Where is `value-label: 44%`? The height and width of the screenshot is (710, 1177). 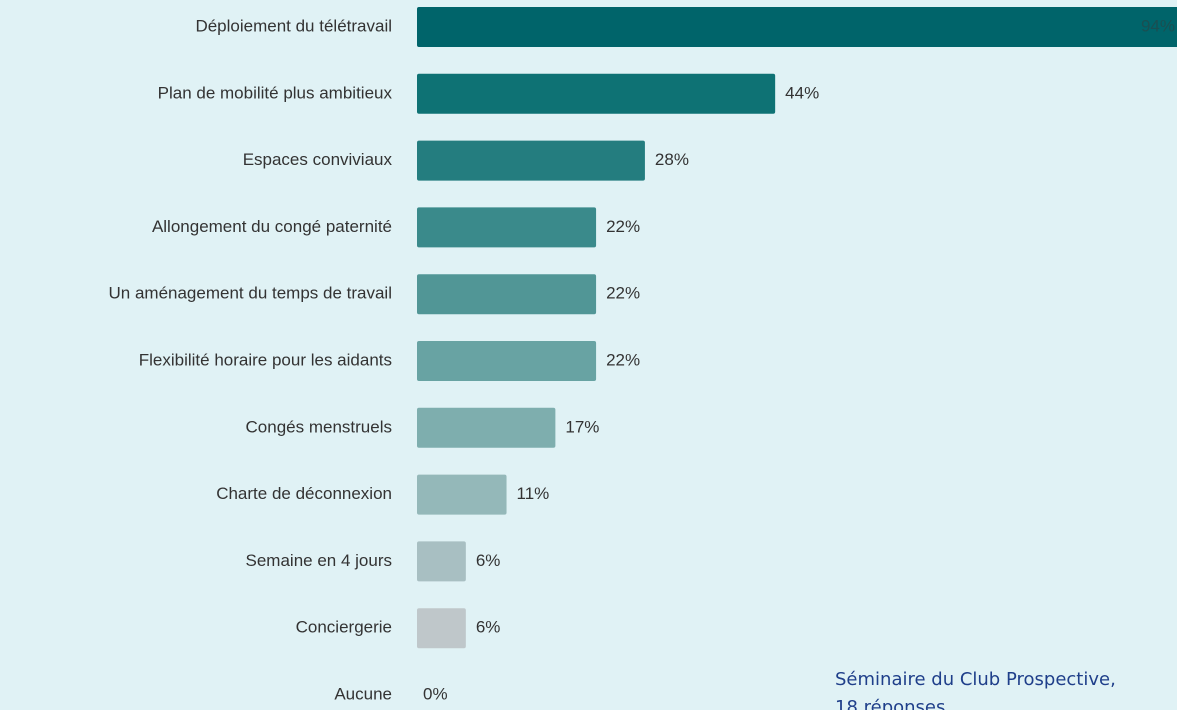 value-label: 44% is located at coordinates (802, 92).